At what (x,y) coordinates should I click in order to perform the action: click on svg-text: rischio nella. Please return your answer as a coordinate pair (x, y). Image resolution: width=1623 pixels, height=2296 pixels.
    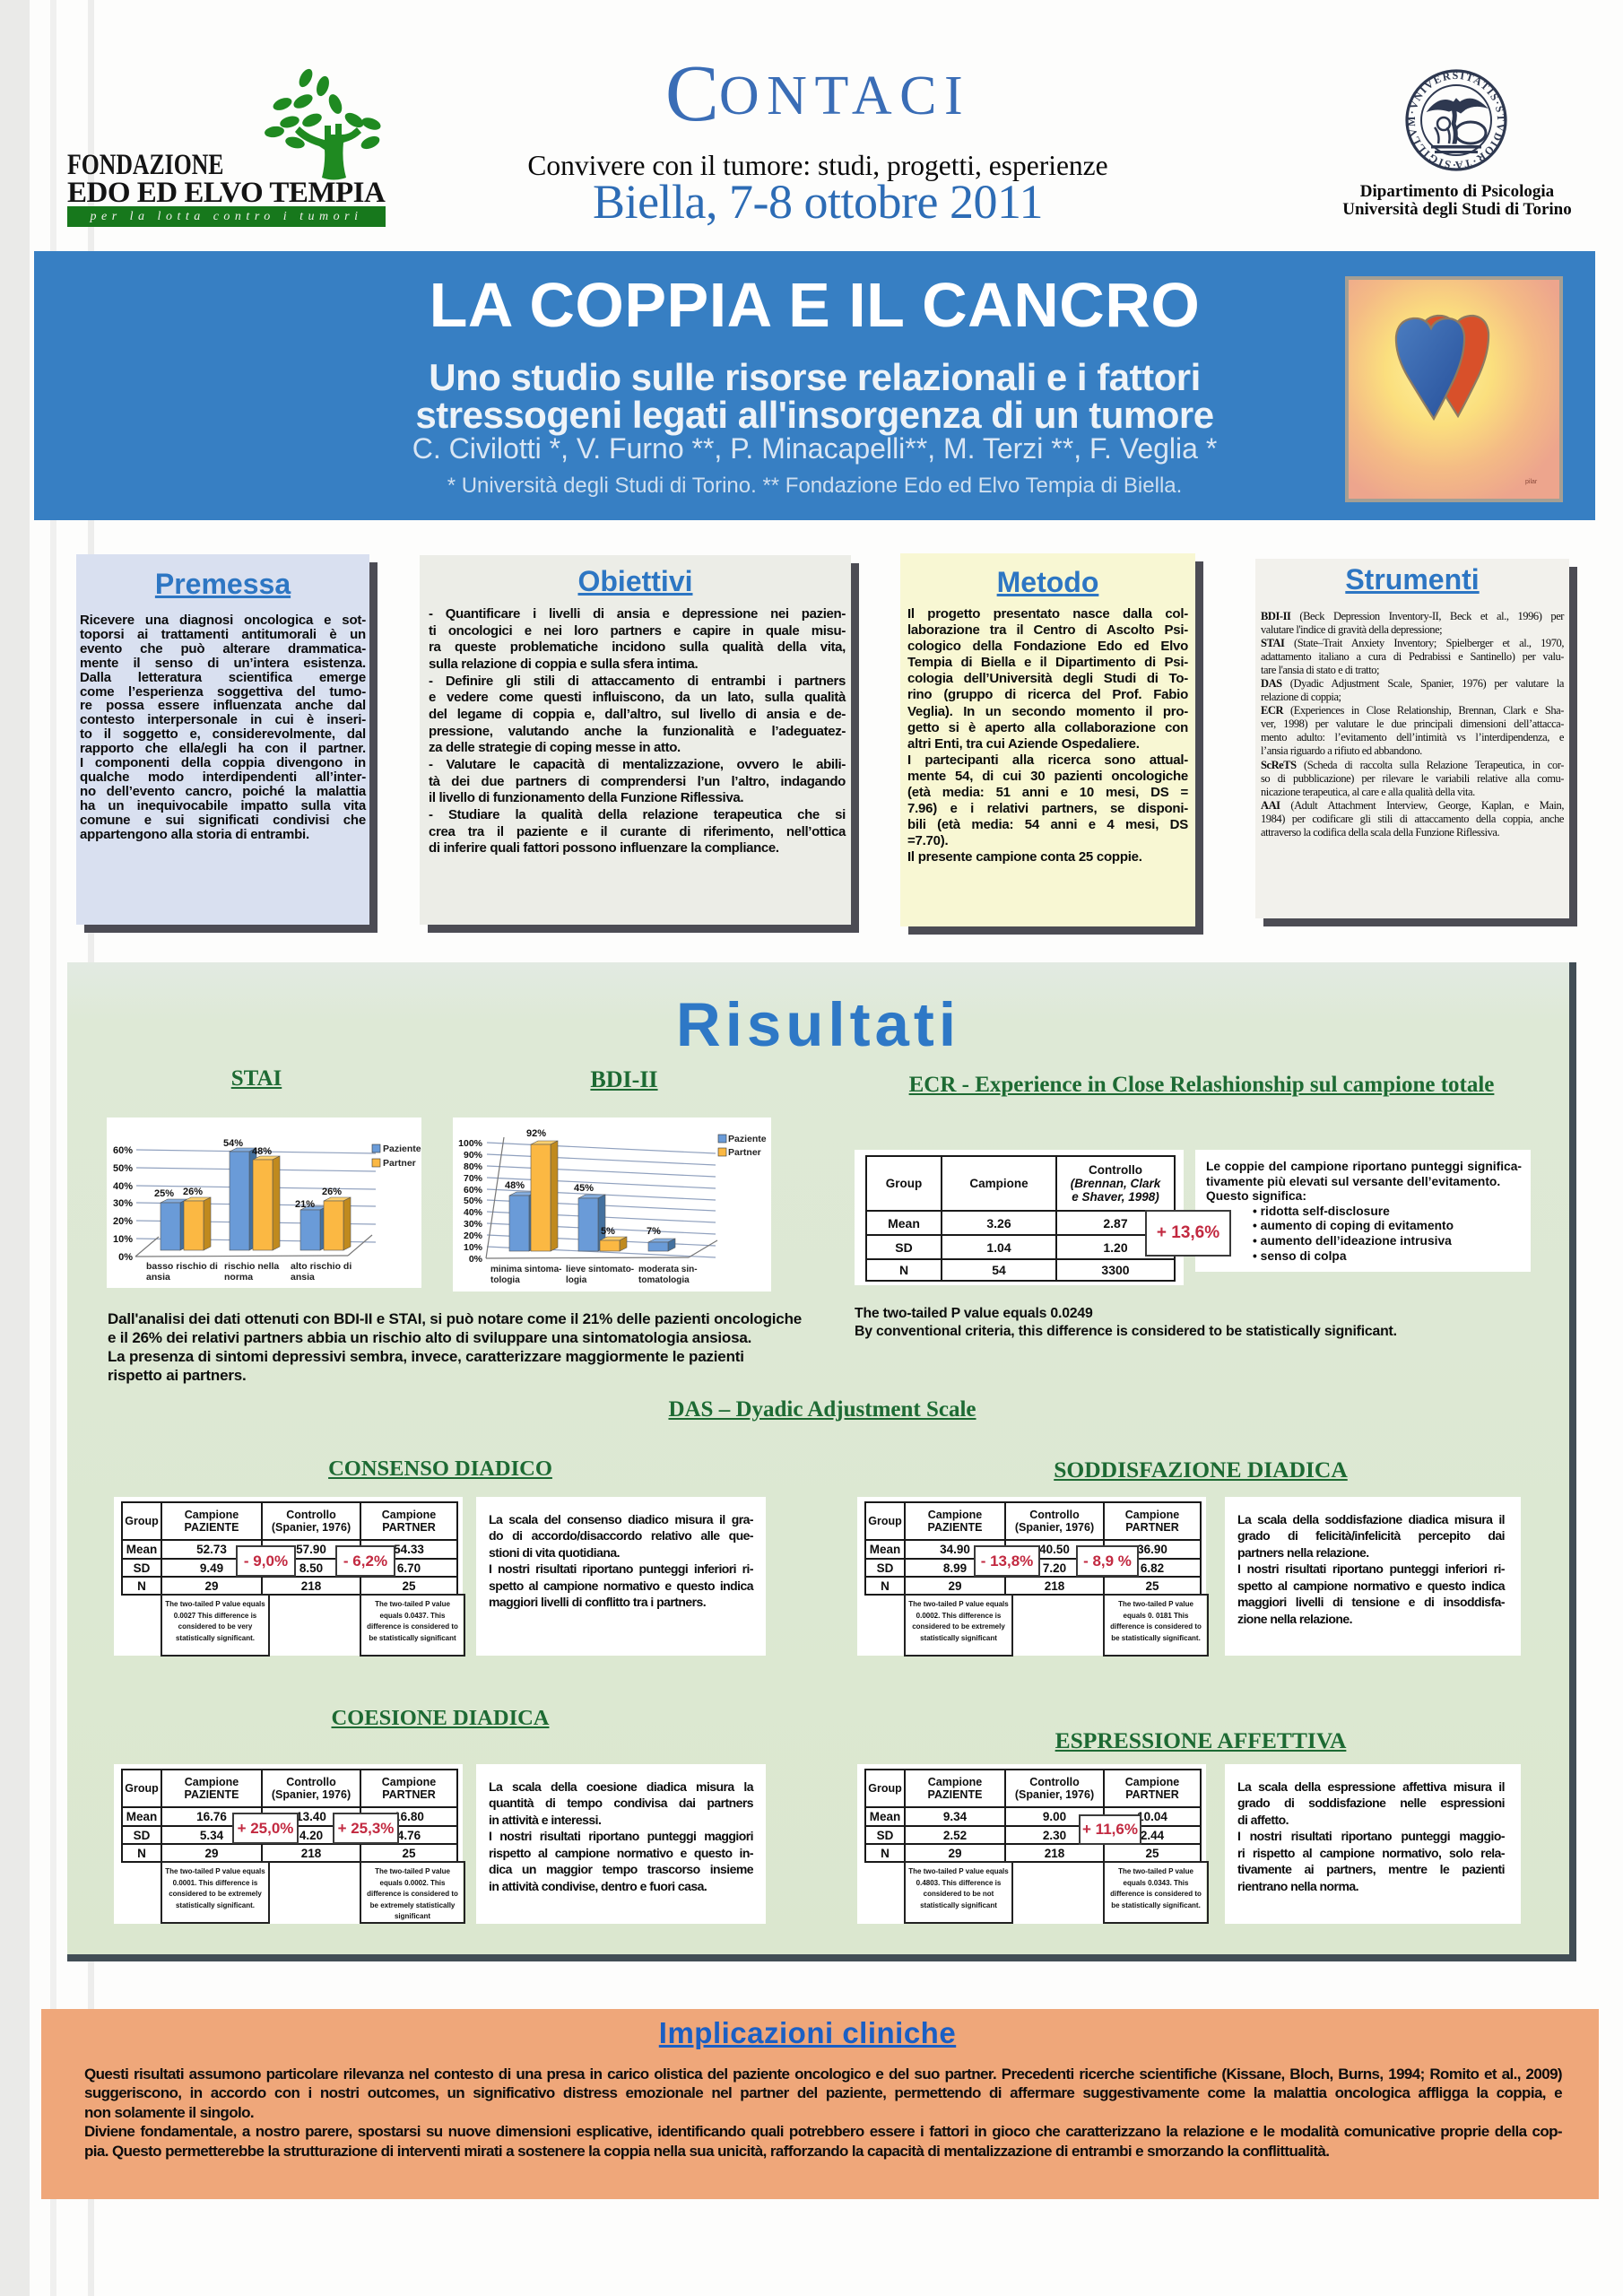
    Looking at the image, I should click on (251, 1266).